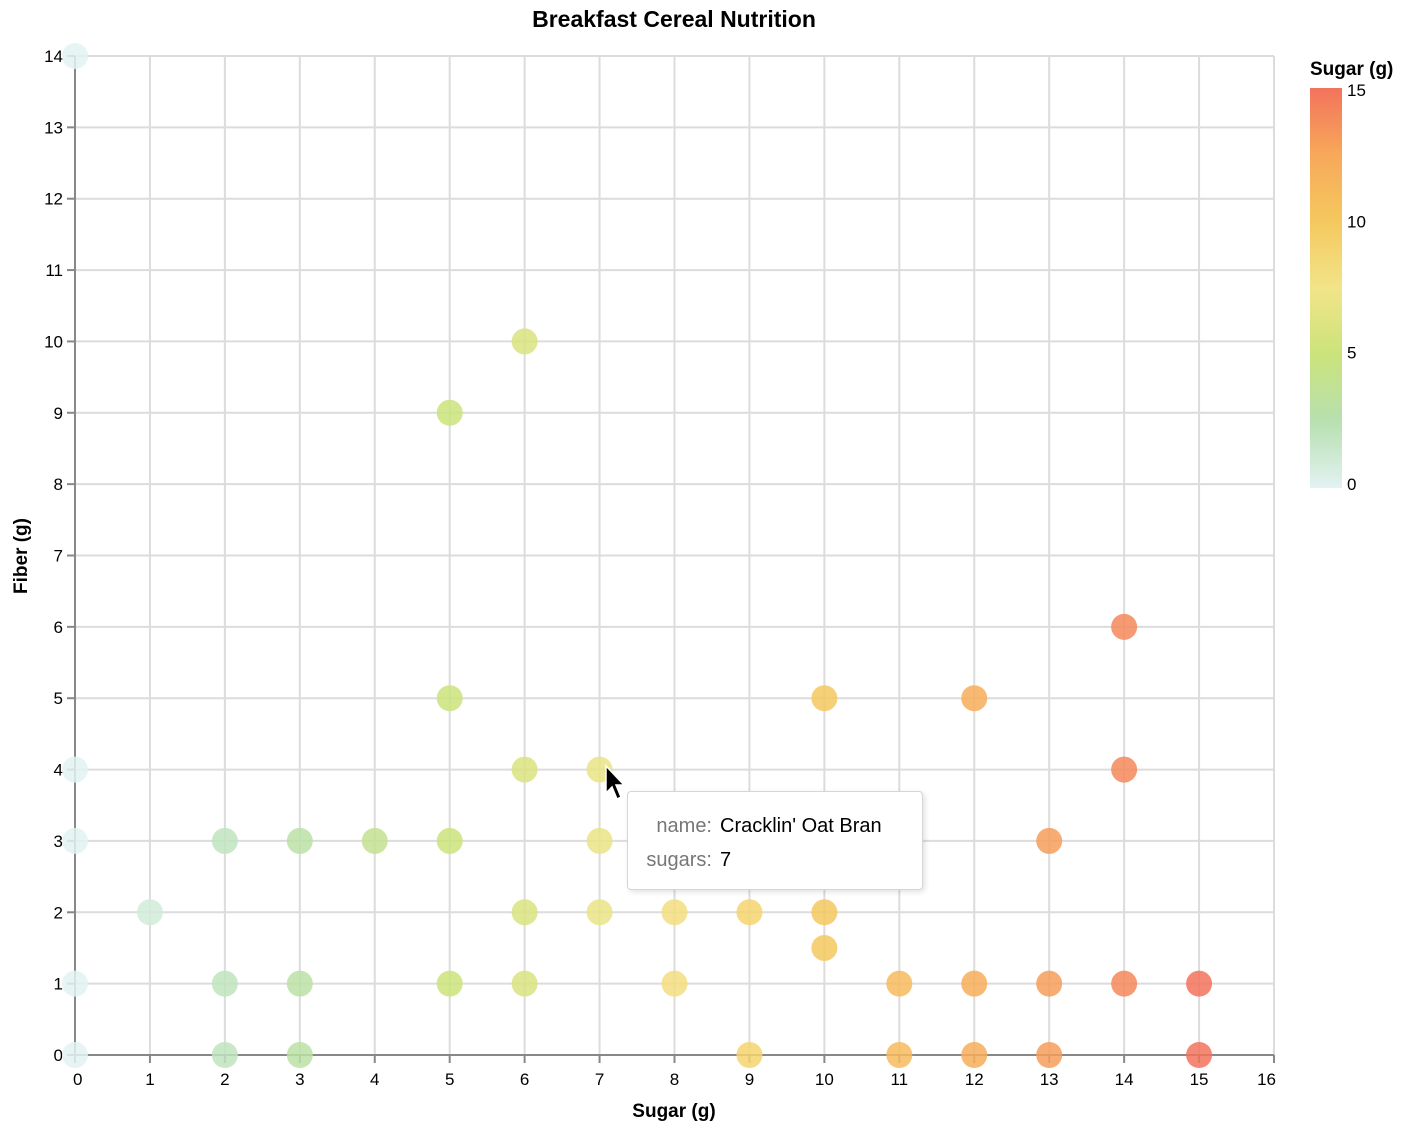  I want to click on x-tick-label: 5, so click(449, 1079).